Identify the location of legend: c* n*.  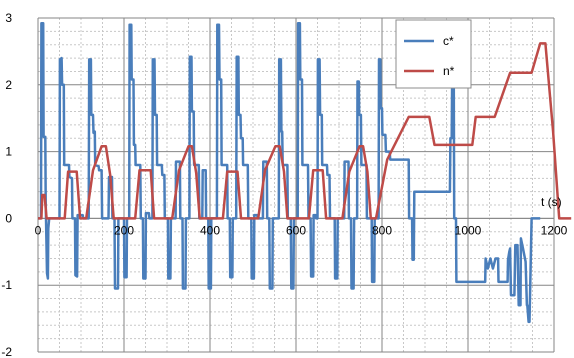
(433, 54).